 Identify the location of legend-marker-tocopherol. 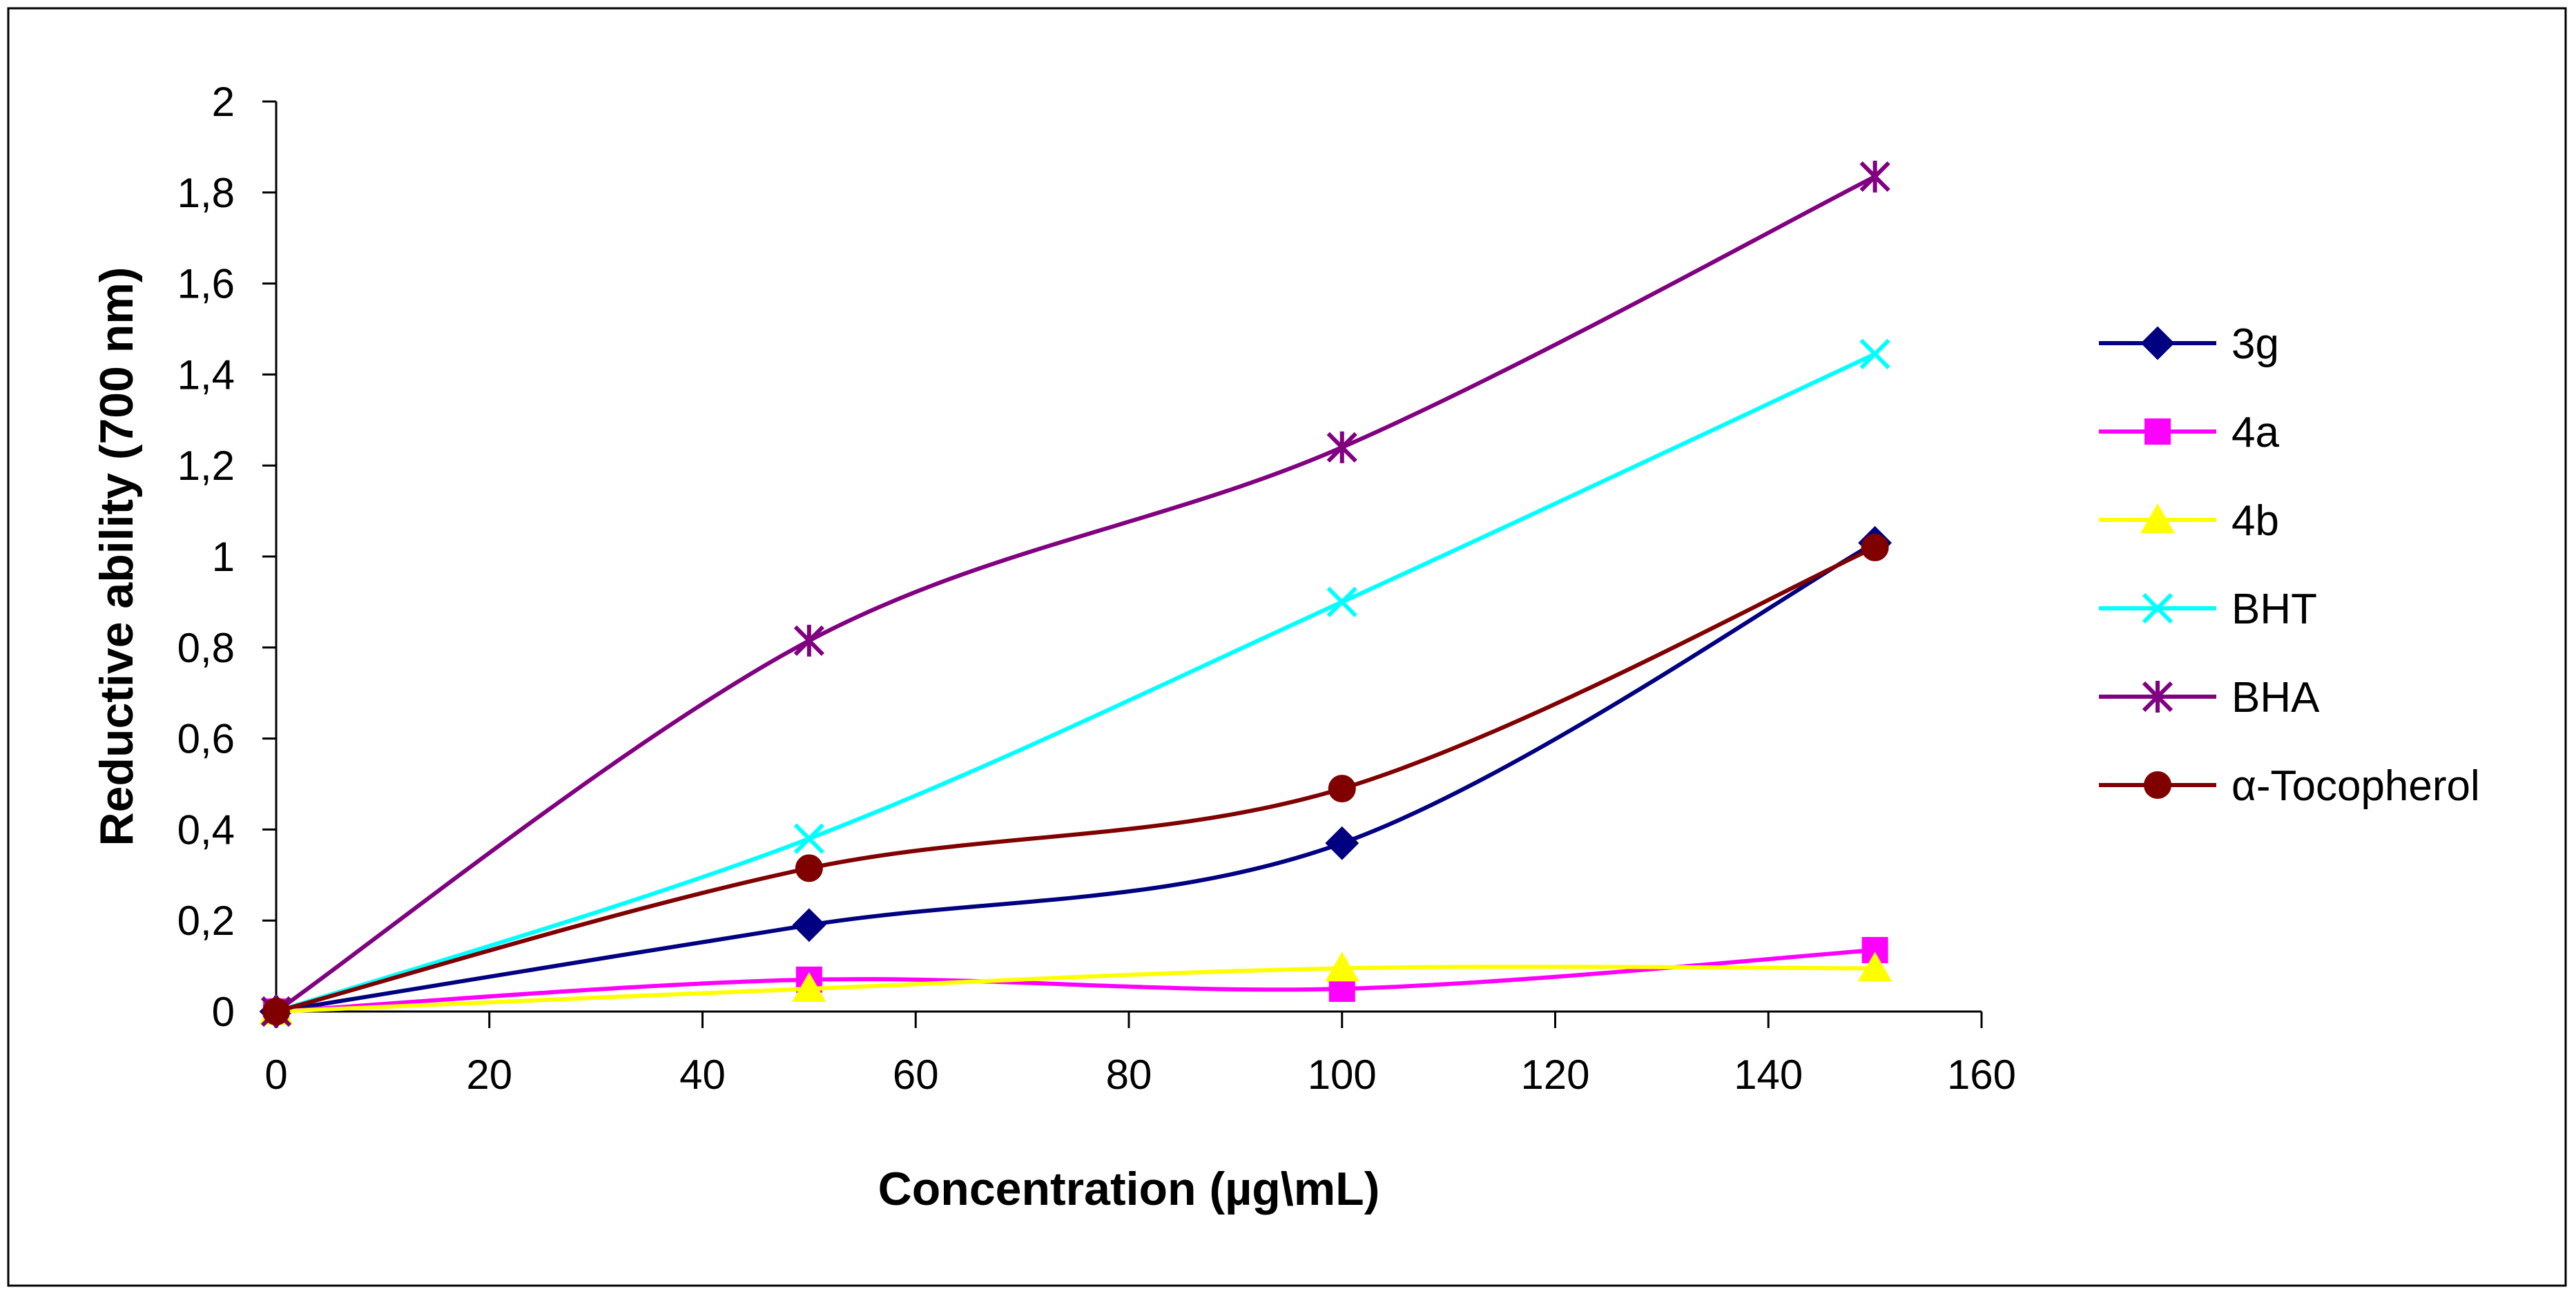
(2158, 785).